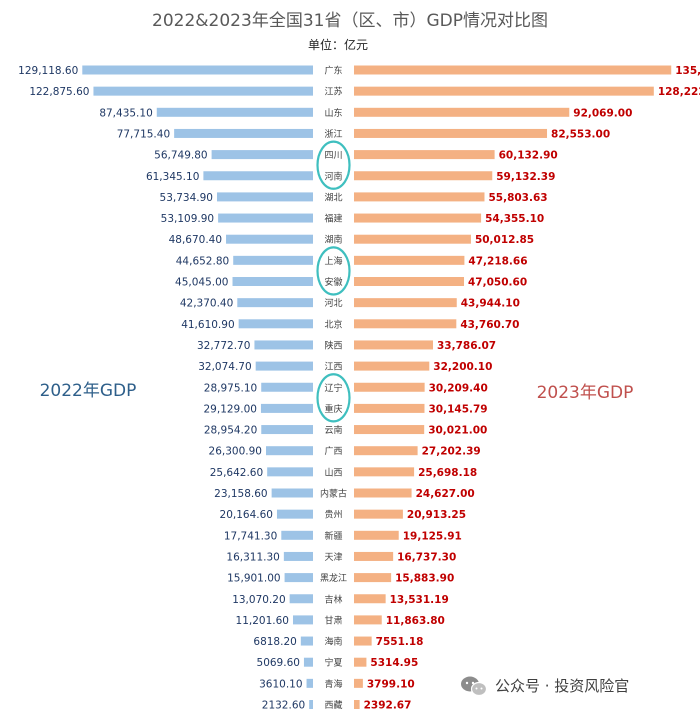 The width and height of the screenshot is (700, 713). Describe the element at coordinates (687, 71) in the screenshot. I see `value-label-2023-0: 135,673.16` at that location.